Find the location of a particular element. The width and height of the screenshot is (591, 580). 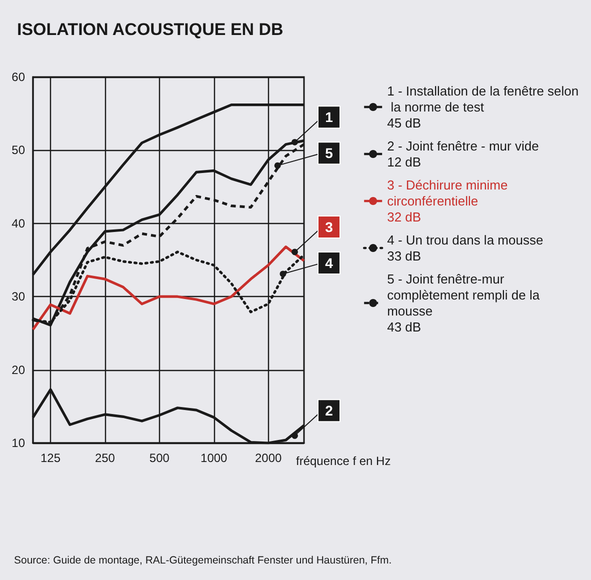

legend-label: 1 - Installation de la fenêtre selon la norme de test 45 dB is located at coordinates (483, 107).